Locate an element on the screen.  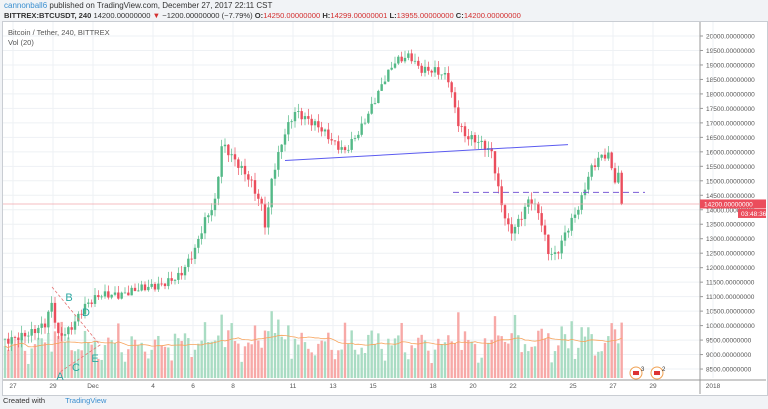
y-tick-label: 10500.00000000 is located at coordinates (730, 312).